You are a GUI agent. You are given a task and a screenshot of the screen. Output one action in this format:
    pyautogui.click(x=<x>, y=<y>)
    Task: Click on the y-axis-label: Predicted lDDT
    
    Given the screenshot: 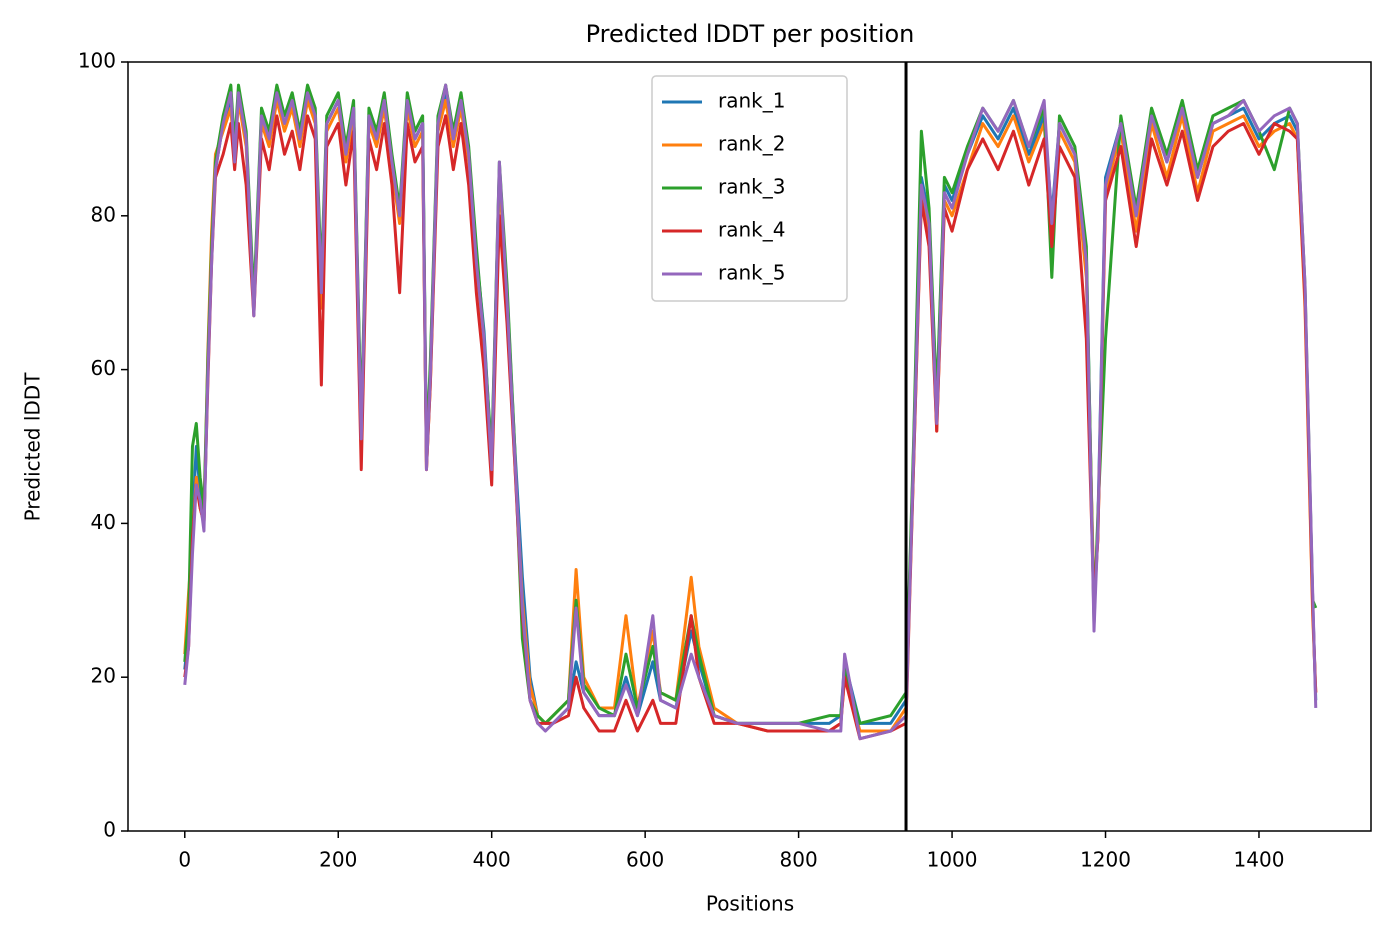 What is the action you would take?
    pyautogui.click(x=33, y=447)
    